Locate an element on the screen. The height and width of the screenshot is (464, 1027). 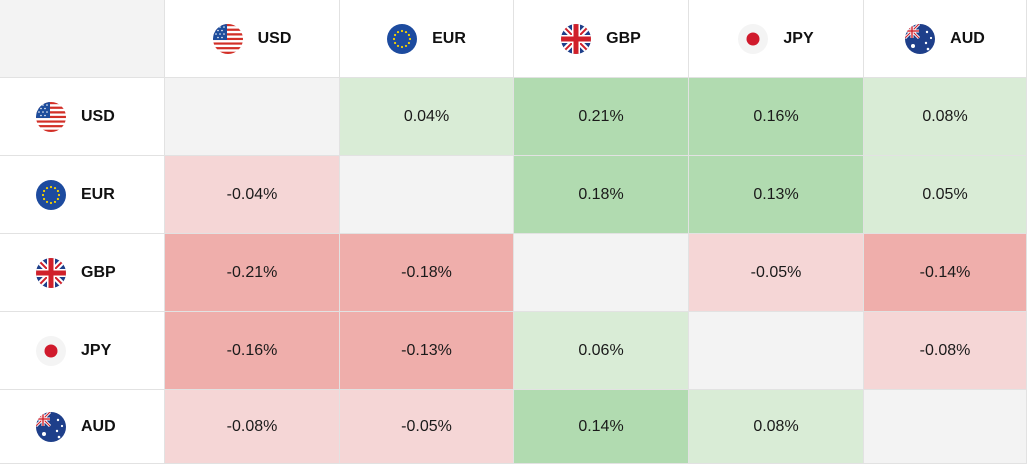
cell-value: -0.14% is located at coordinates (945, 272).